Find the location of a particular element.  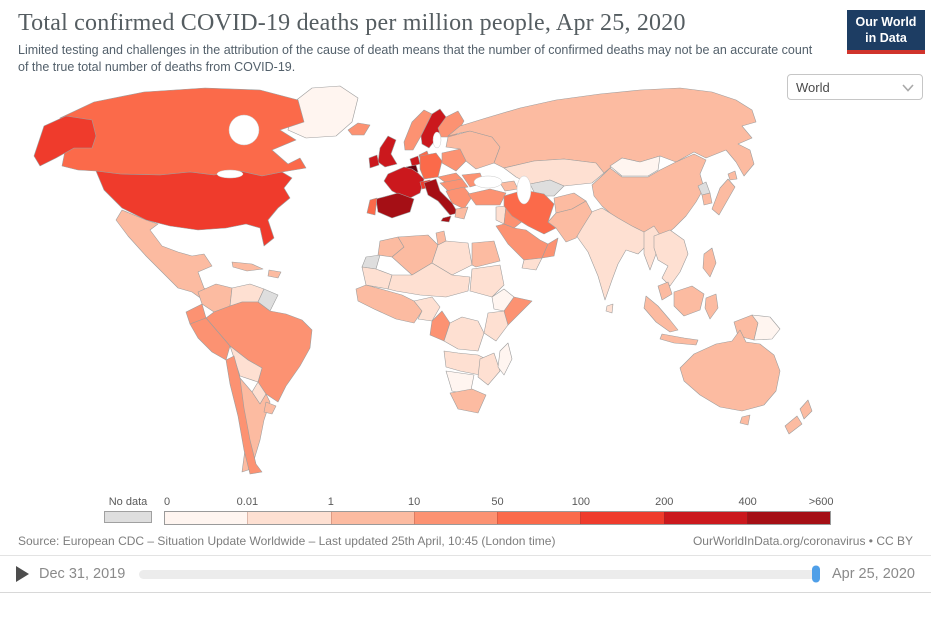

legend-tick-0.01: 0.01 is located at coordinates (247, 502).